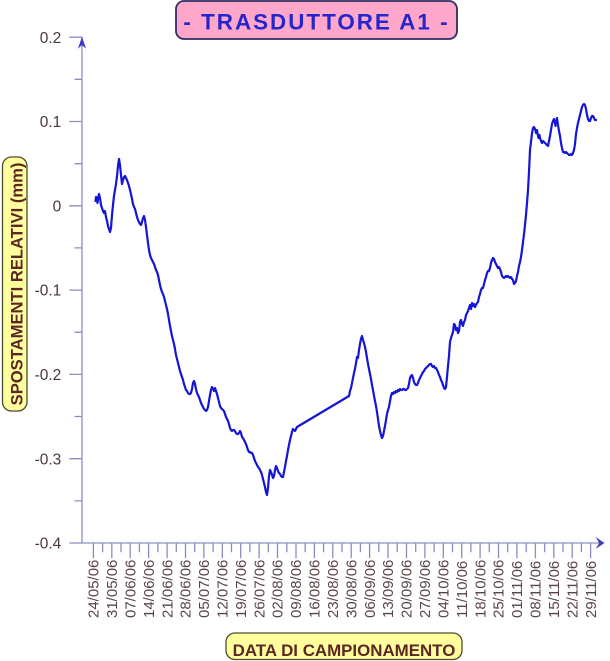 This screenshot has height=661, width=610. Describe the element at coordinates (94, 589) in the screenshot. I see `svg-text: 24/05/06` at that location.